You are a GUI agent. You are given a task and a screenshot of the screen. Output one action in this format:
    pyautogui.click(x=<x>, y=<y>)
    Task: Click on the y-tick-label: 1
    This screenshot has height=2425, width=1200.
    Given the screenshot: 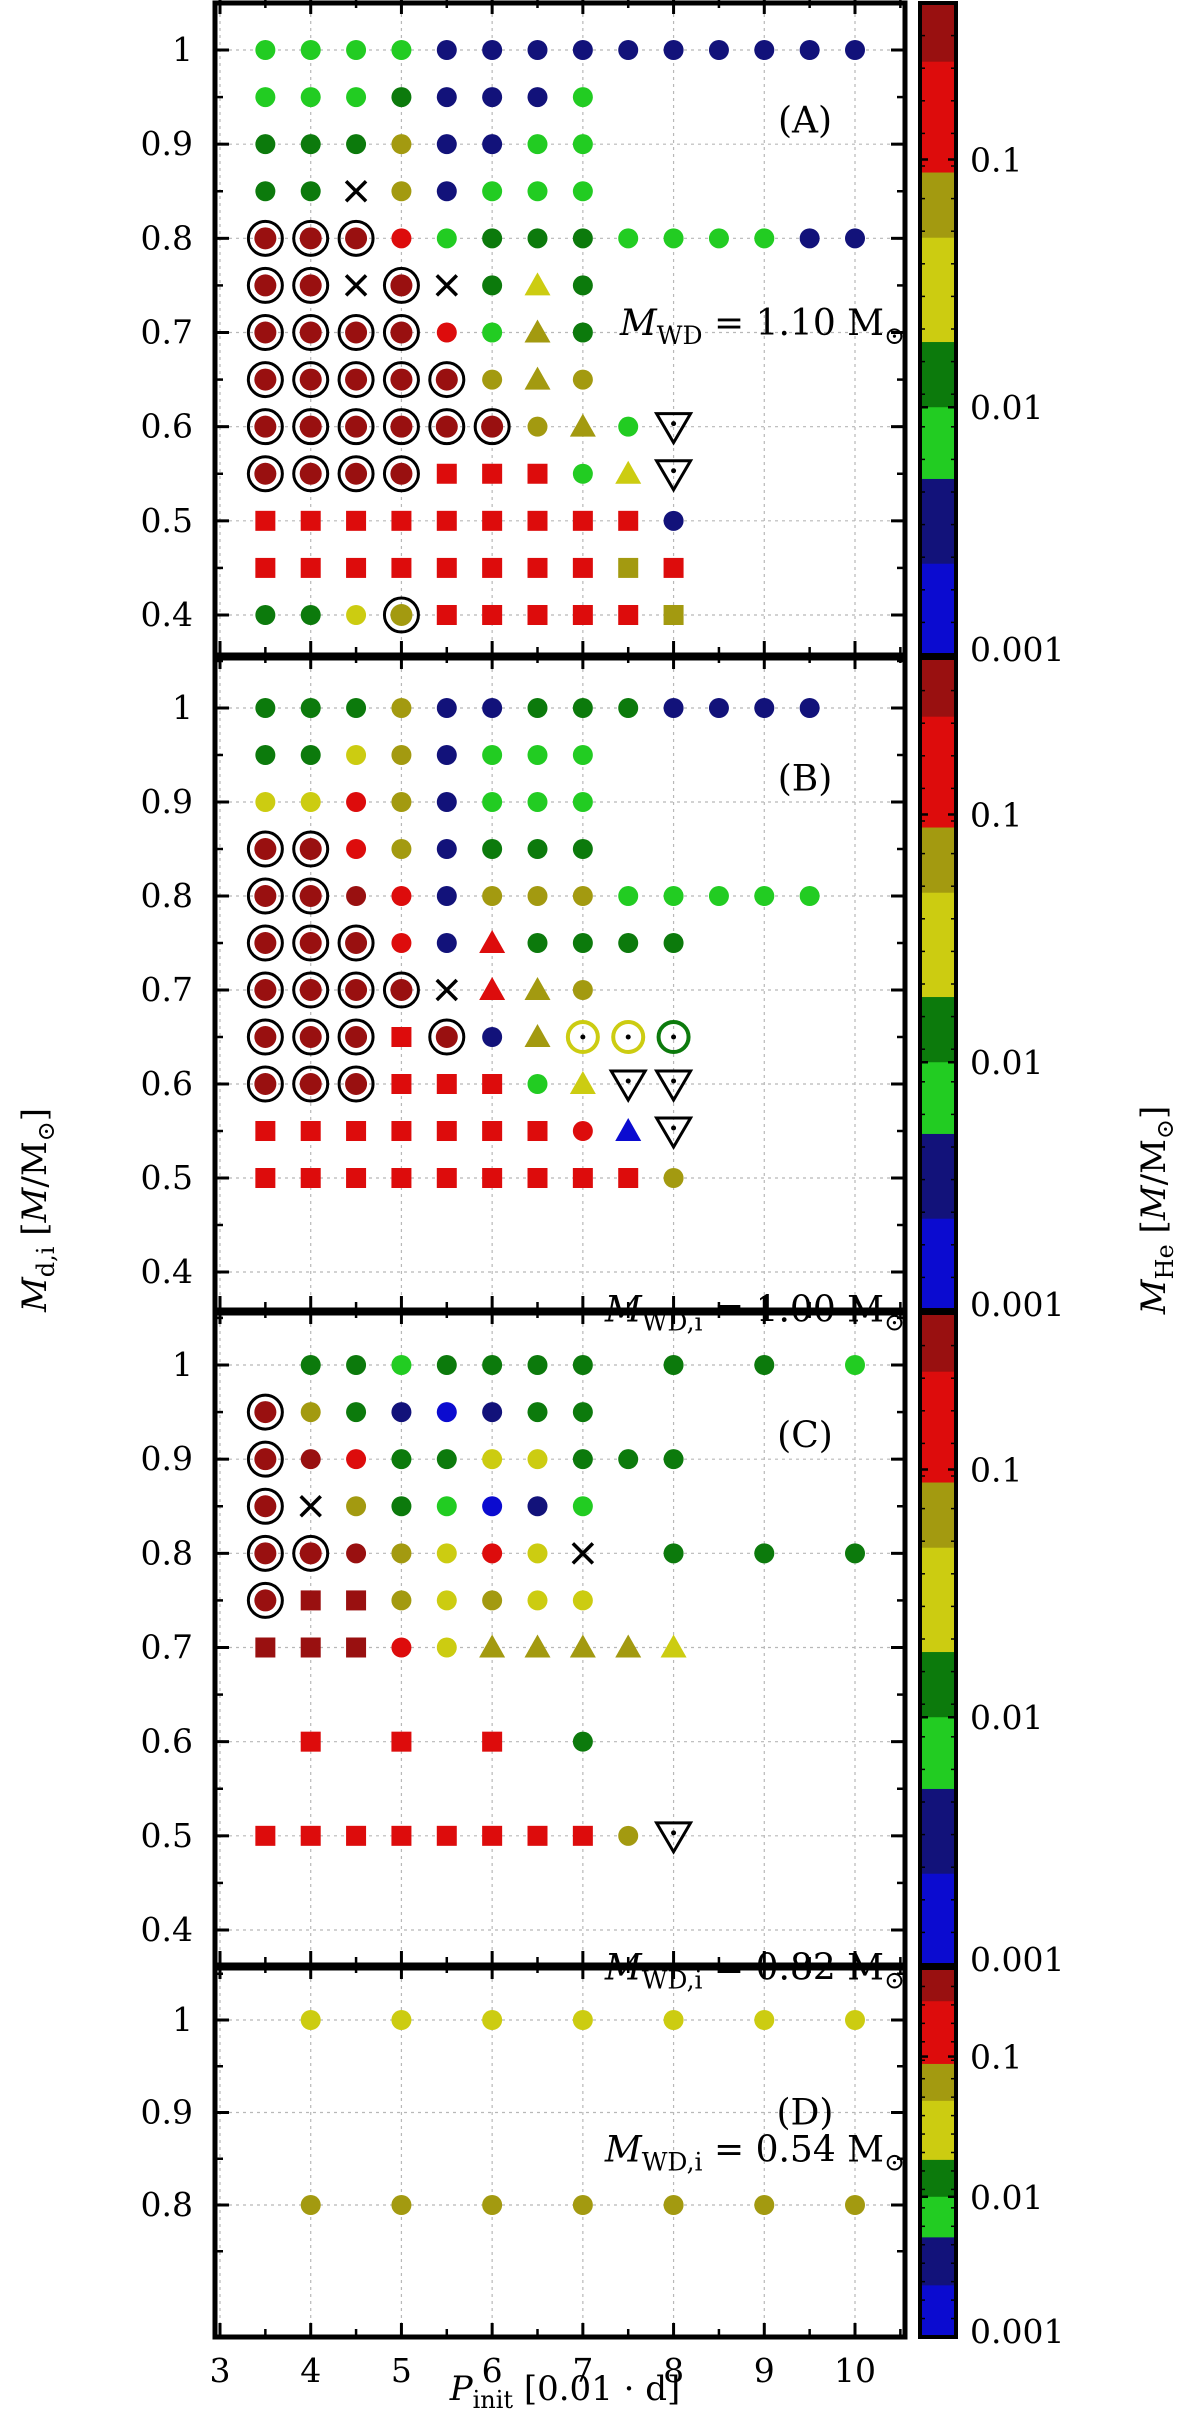 What is the action you would take?
    pyautogui.click(x=182, y=2019)
    